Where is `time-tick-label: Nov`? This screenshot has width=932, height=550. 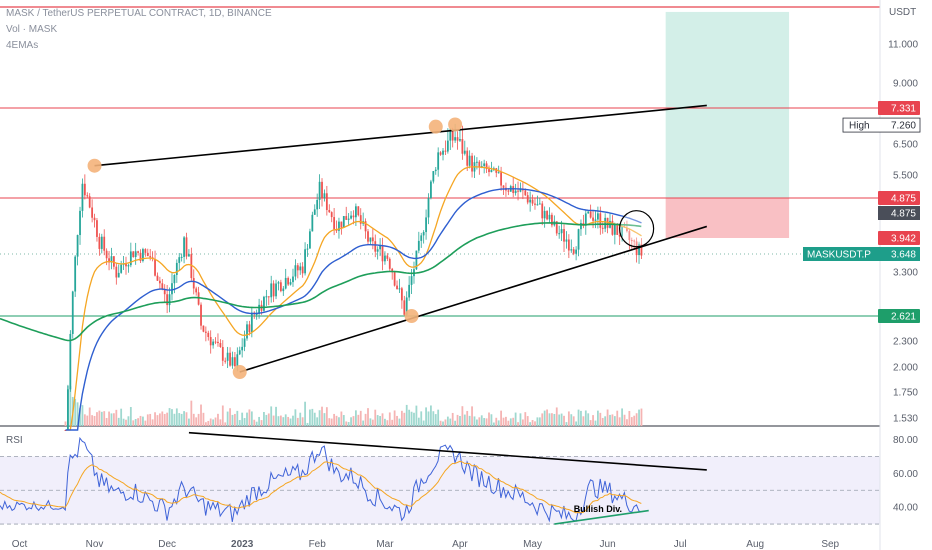
time-tick-label: Nov is located at coordinates (95, 544).